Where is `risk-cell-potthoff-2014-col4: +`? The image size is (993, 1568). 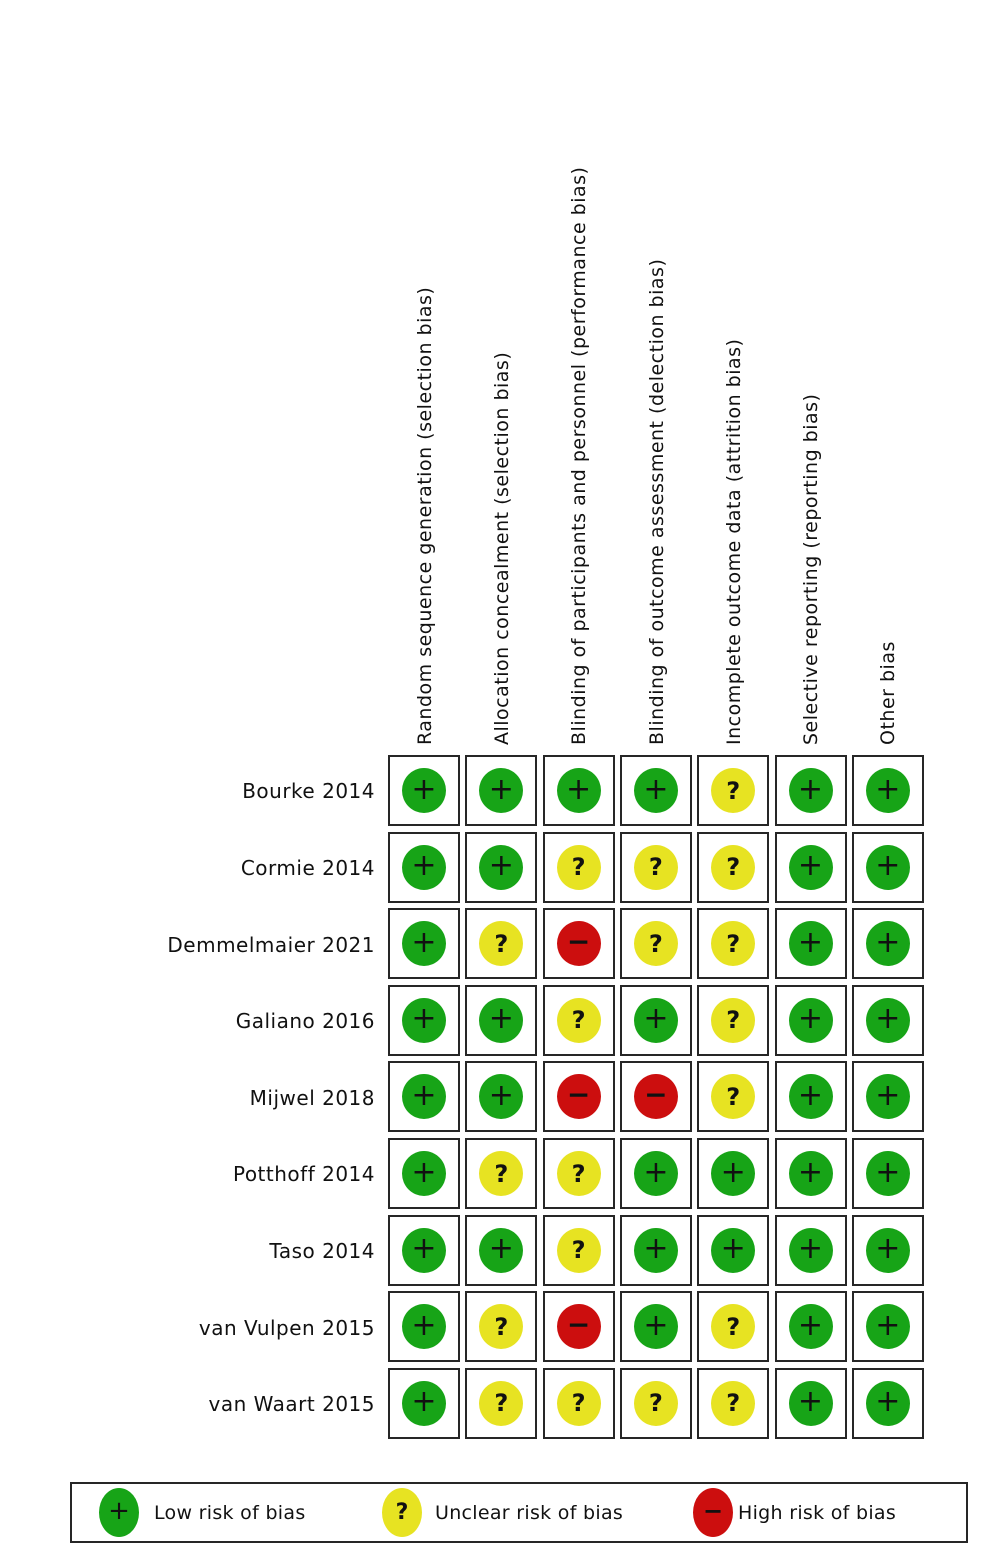
risk-cell-potthoff-2014-col4: + is located at coordinates (655, 1173).